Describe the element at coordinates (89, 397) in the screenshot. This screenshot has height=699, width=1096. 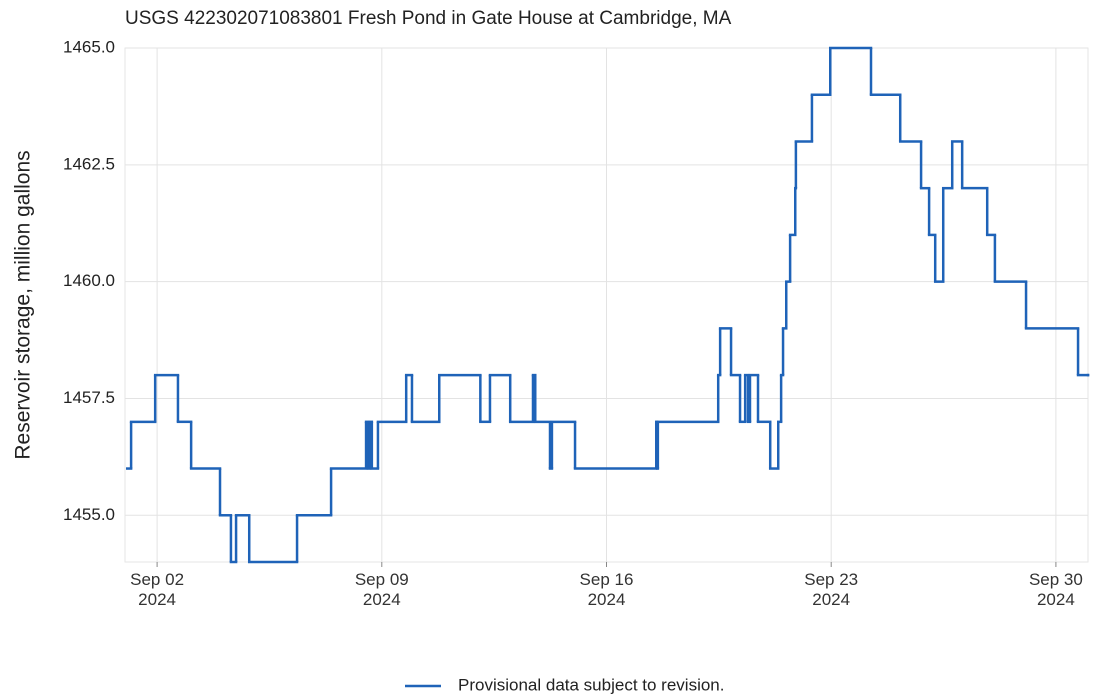
I see `y-tick-label: 1457.5` at that location.